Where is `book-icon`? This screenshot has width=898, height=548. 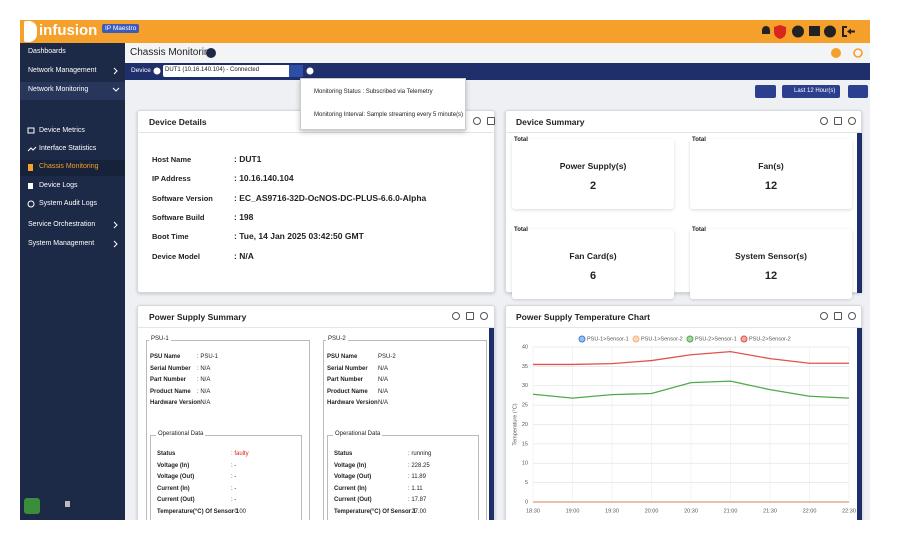
book-icon is located at coordinates (814, 31).